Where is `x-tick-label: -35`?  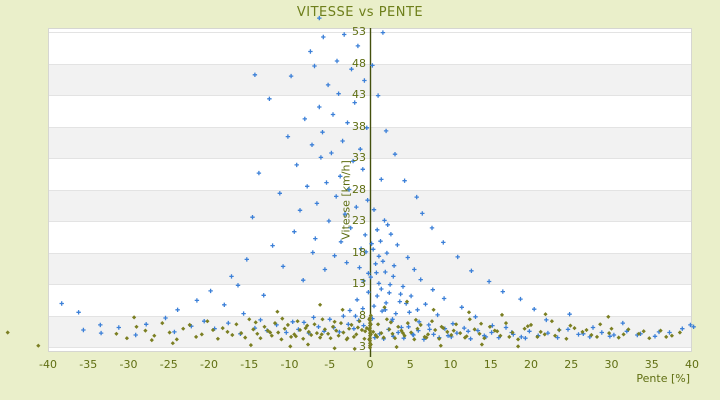 x-tick-label: -35 is located at coordinates (88, 364).